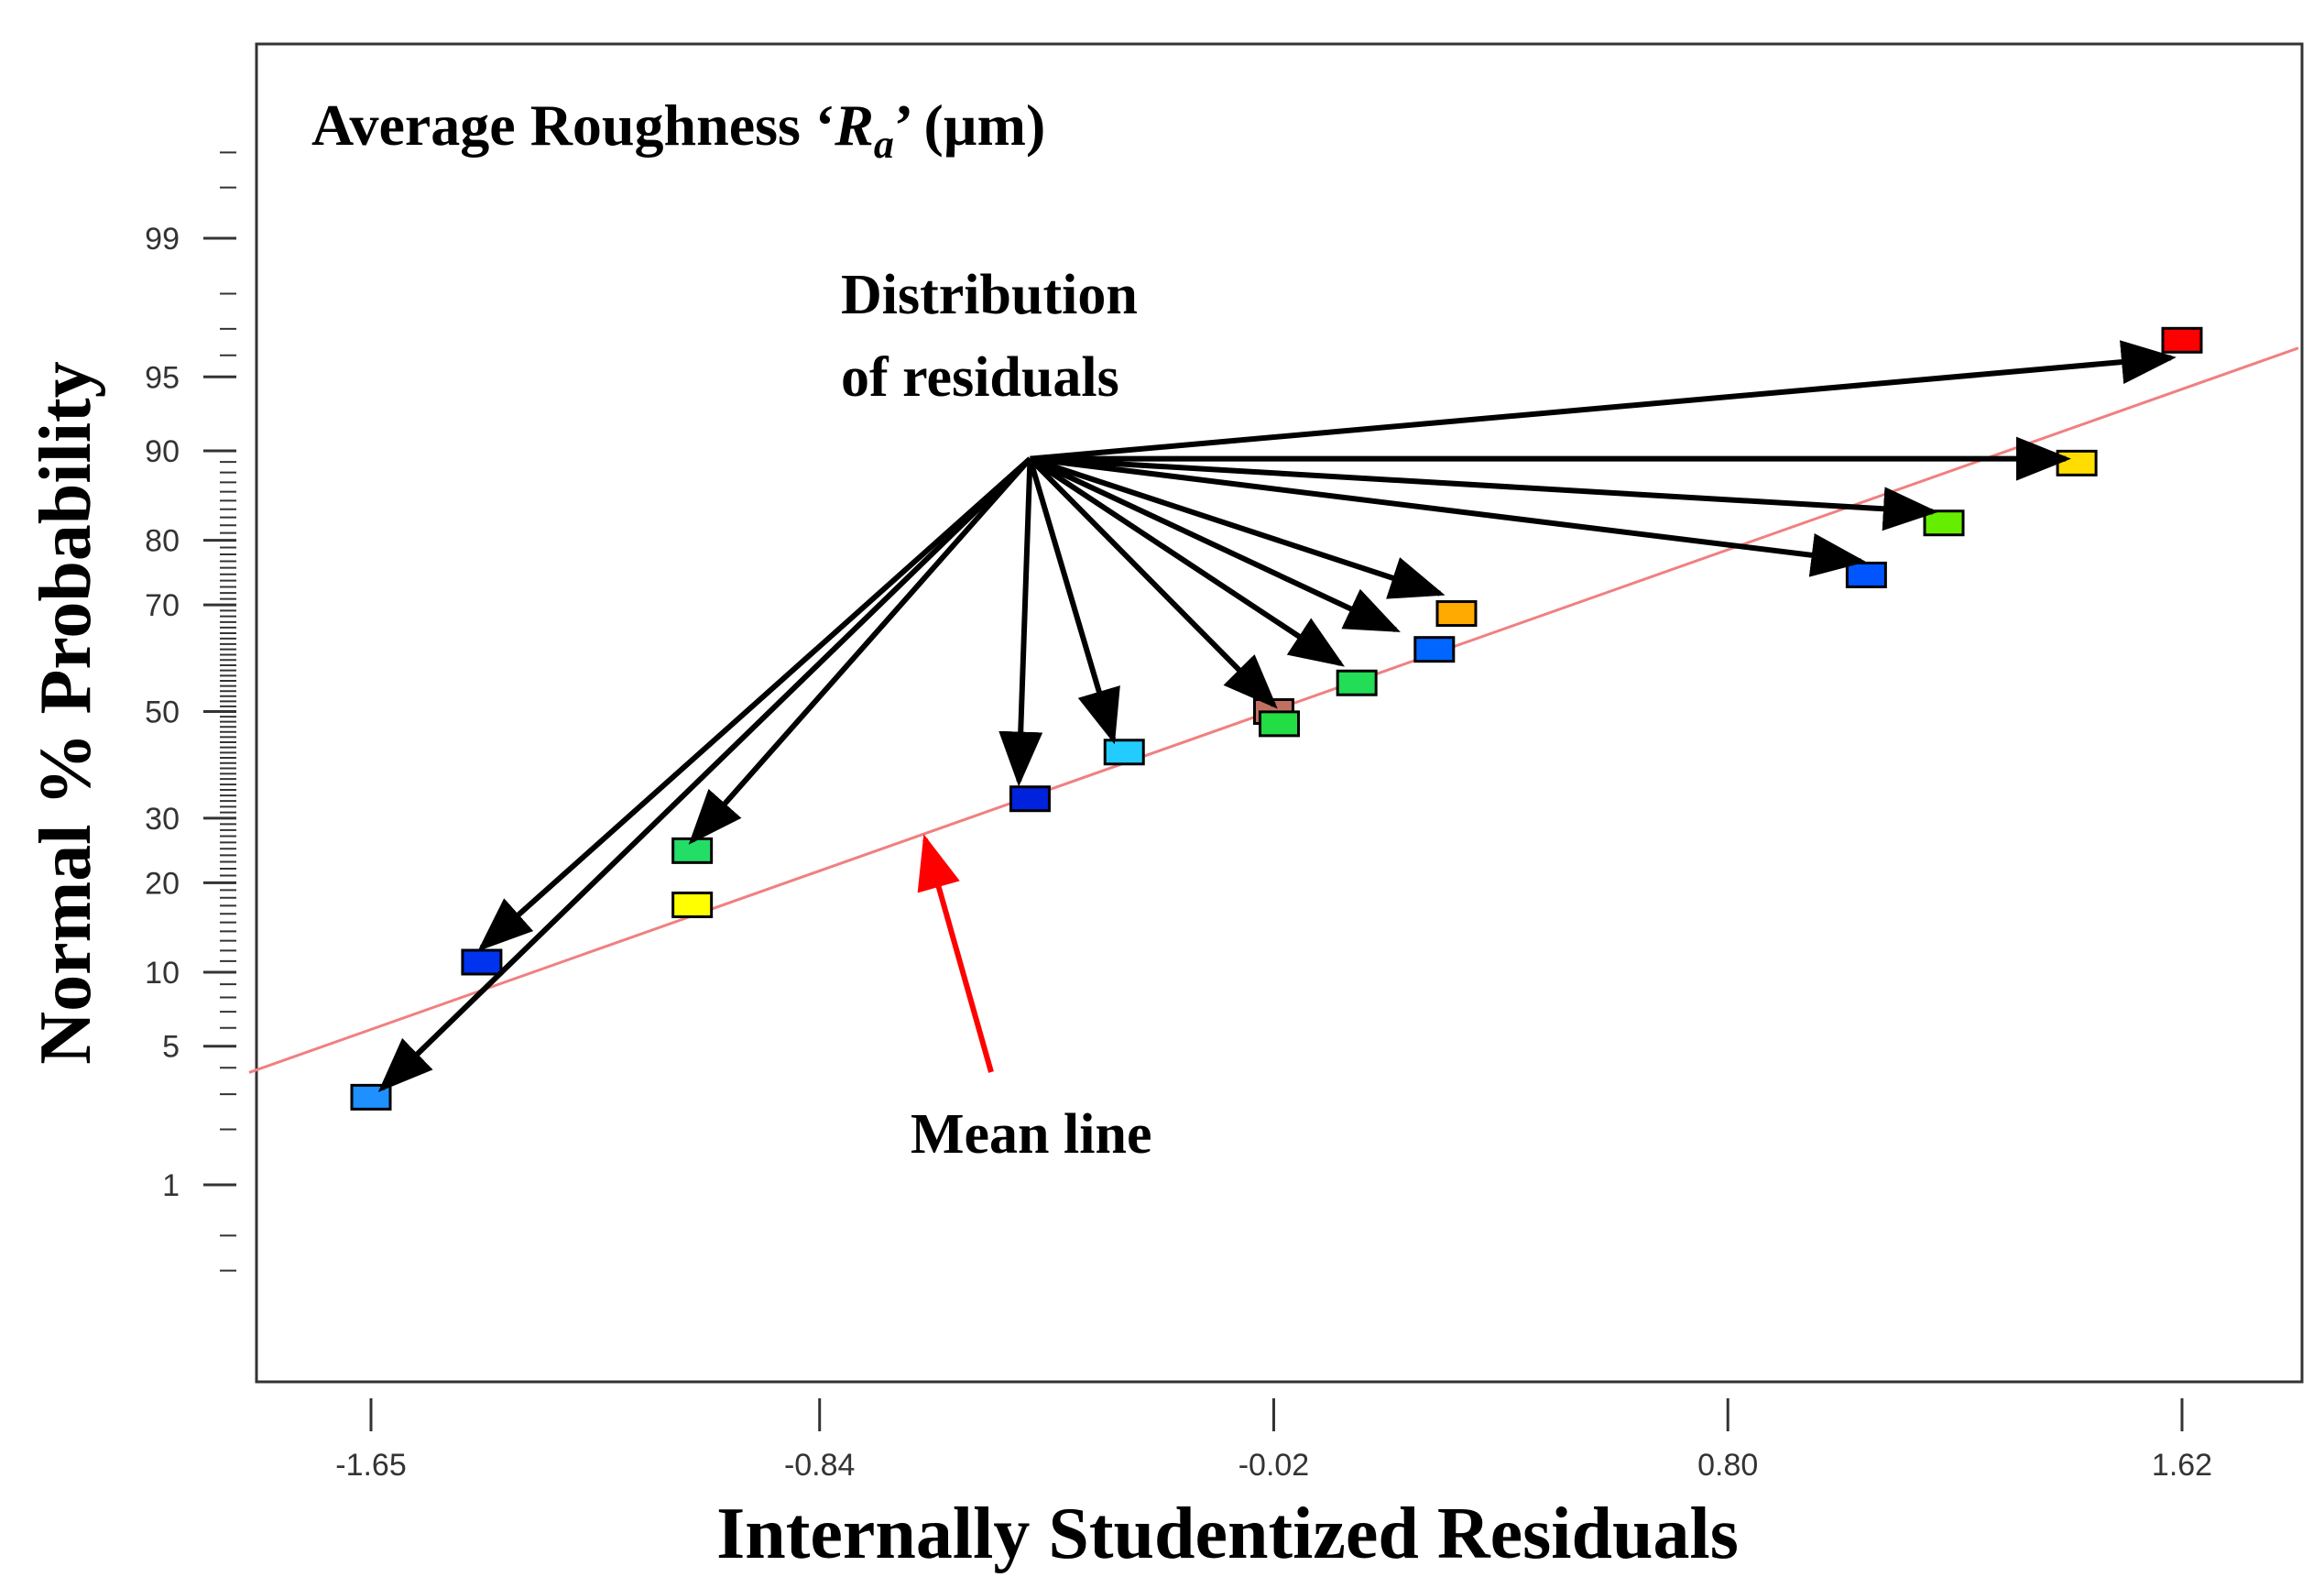 This screenshot has height=1577, width=2324. Describe the element at coordinates (162, 451) in the screenshot. I see `y-tick-label: 90` at that location.